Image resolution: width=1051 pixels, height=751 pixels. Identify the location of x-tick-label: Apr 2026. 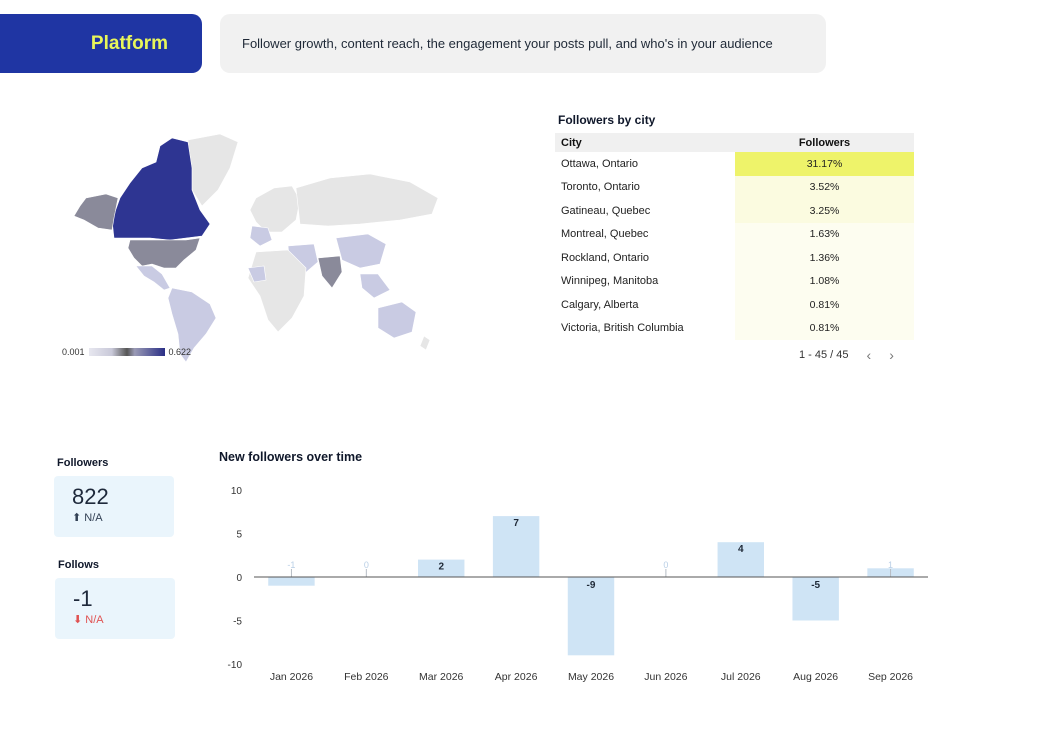
(516, 677).